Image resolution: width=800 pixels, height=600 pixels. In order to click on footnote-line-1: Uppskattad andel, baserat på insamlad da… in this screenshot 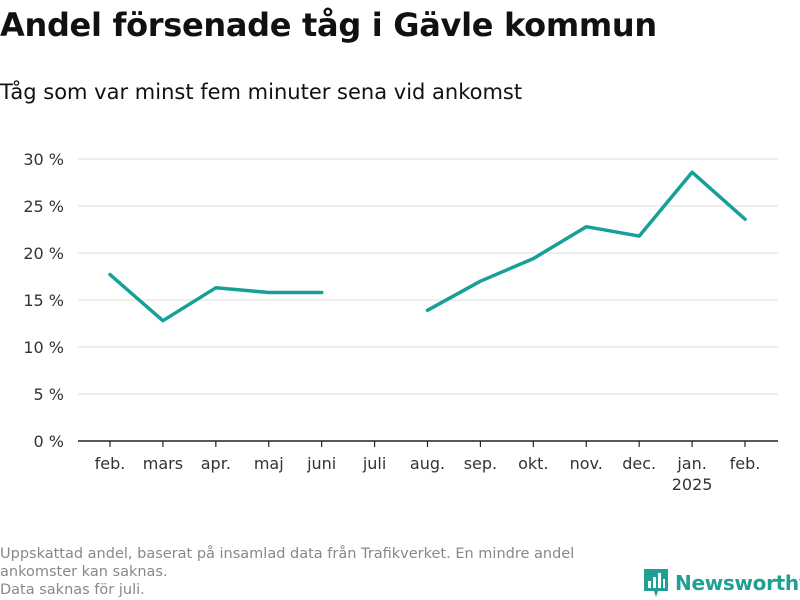, I will do `click(287, 563)`.